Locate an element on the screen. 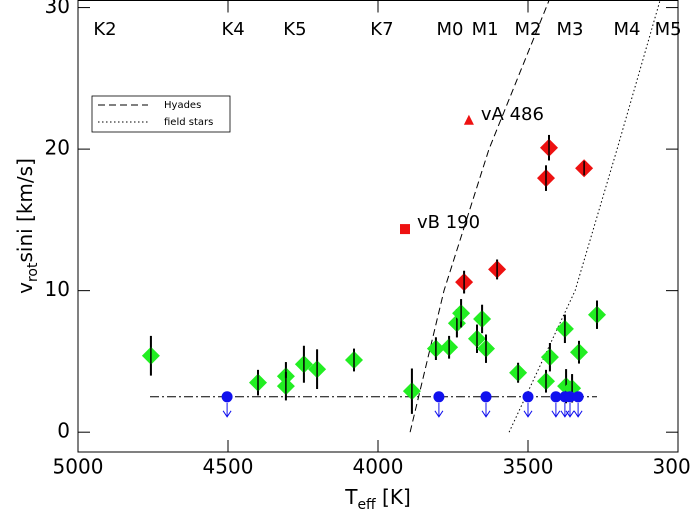 Image resolution: width=691 pixels, height=519 pixels. y-axis-label: vrotsini [km/s] is located at coordinates (27, 226).